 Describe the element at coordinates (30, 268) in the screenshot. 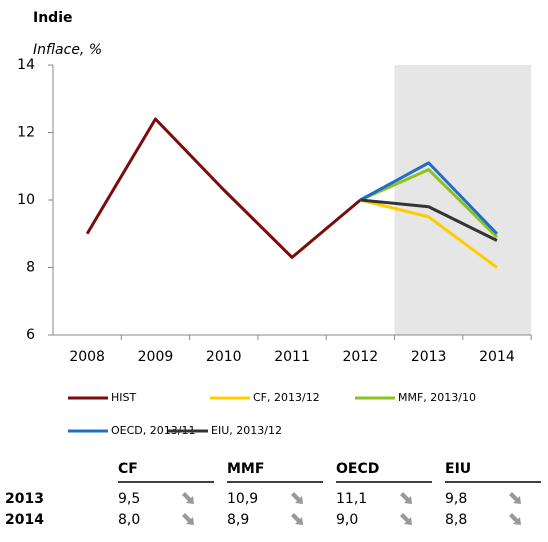

I see `y-tick-label: 8` at that location.